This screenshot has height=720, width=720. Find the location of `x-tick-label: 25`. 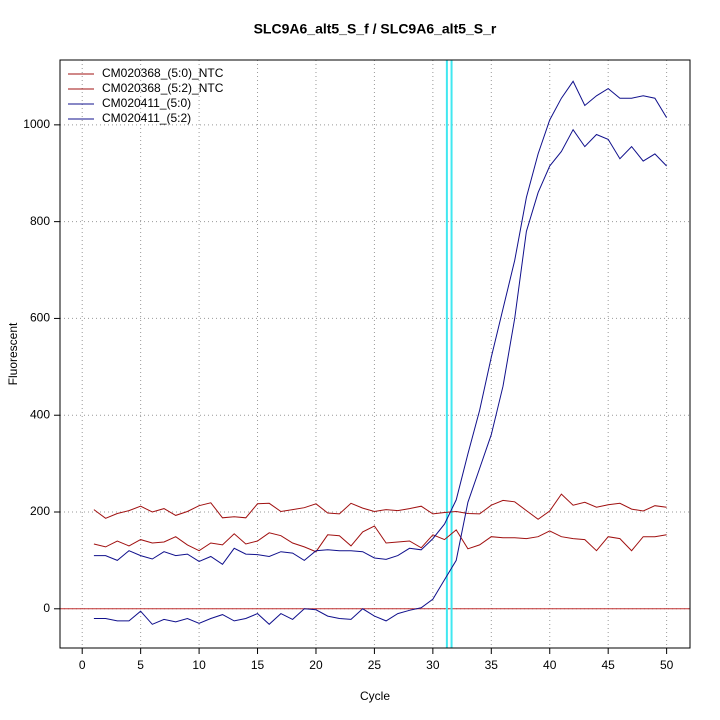

x-tick-label: 25 is located at coordinates (375, 665).